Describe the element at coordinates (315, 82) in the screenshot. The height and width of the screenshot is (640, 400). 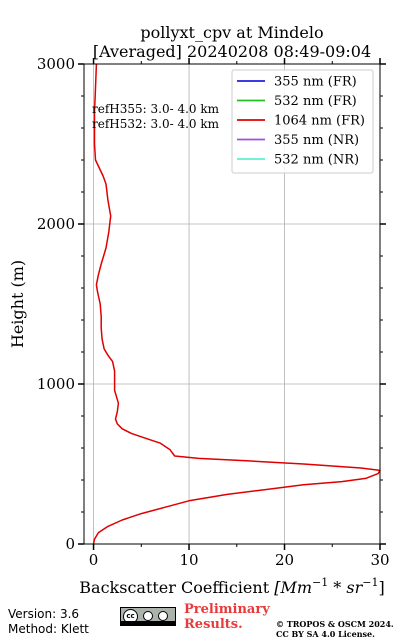
I see `legend-entry-0: 355 nm (FR)` at that location.